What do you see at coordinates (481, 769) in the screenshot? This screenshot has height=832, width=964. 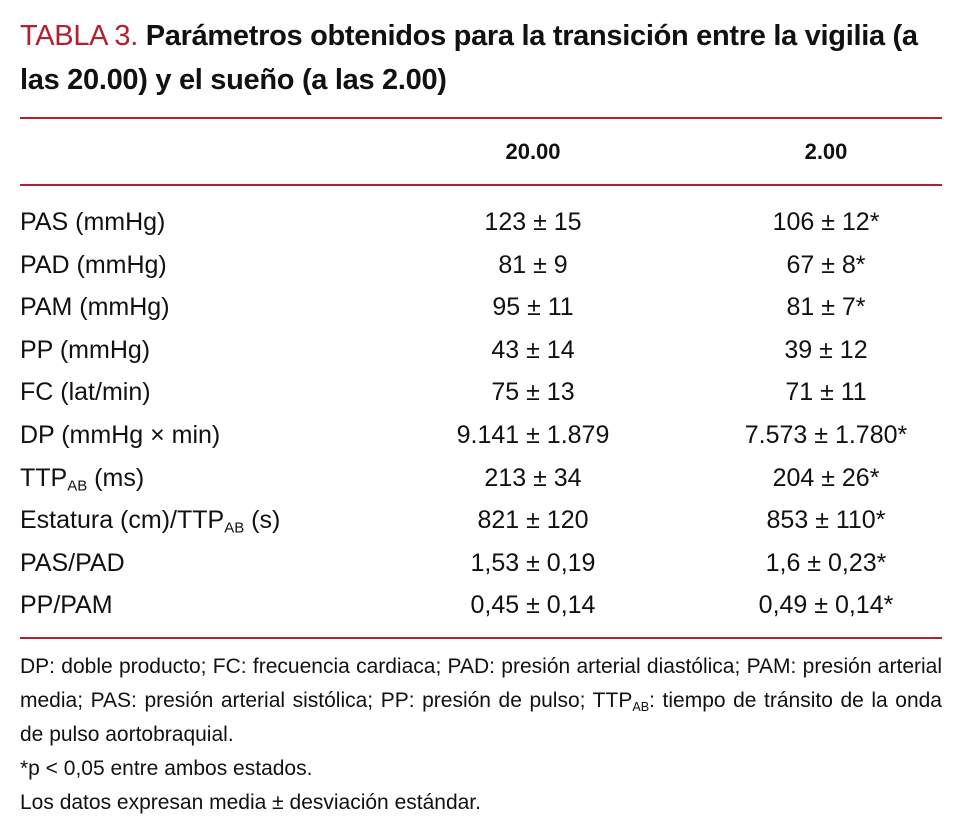 I see `footnote: *p < 0,05 entre ambos estados.` at bounding box center [481, 769].